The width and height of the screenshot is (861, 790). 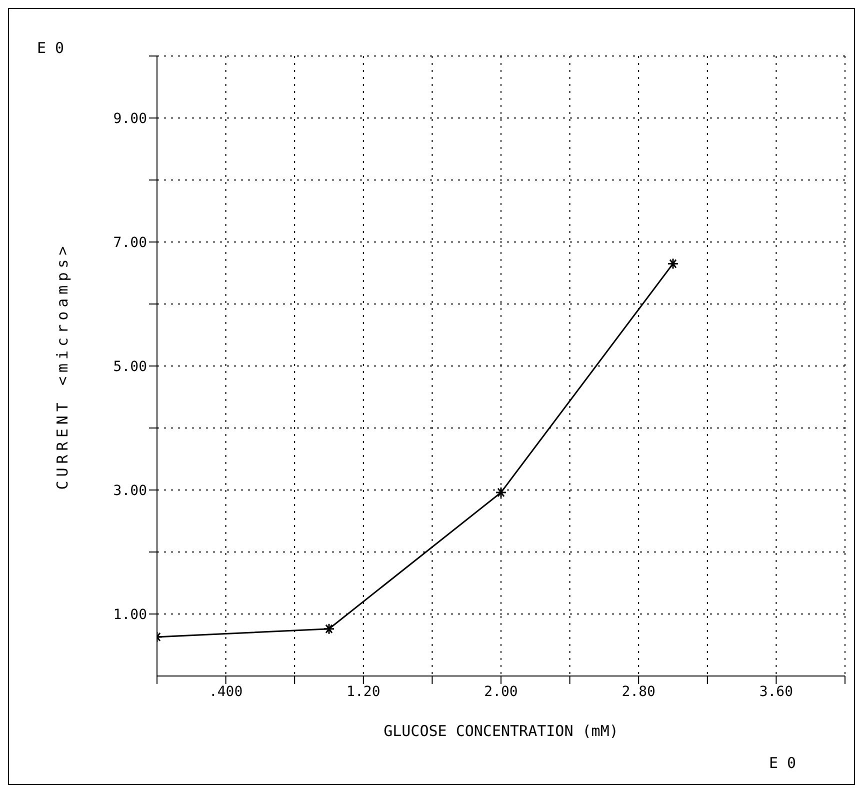 I want to click on y-tick-label: 7.00, so click(x=130, y=242).